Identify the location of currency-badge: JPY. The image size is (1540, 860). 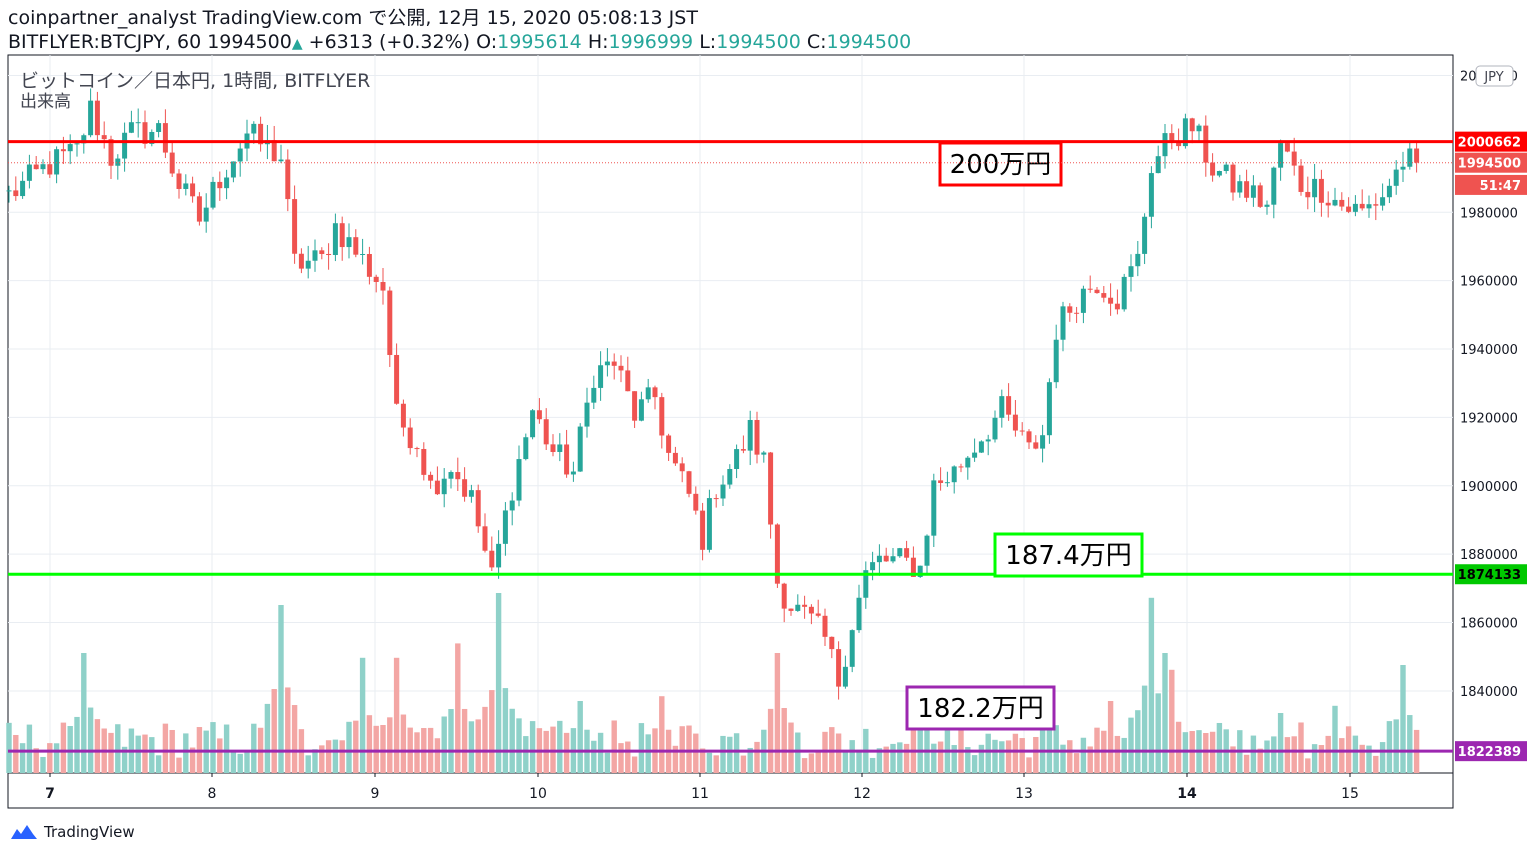
(1494, 76).